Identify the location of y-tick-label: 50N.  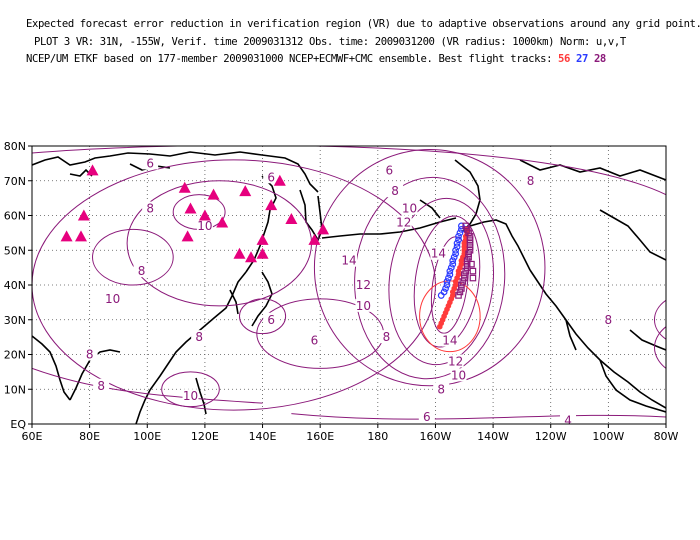
(15, 250).